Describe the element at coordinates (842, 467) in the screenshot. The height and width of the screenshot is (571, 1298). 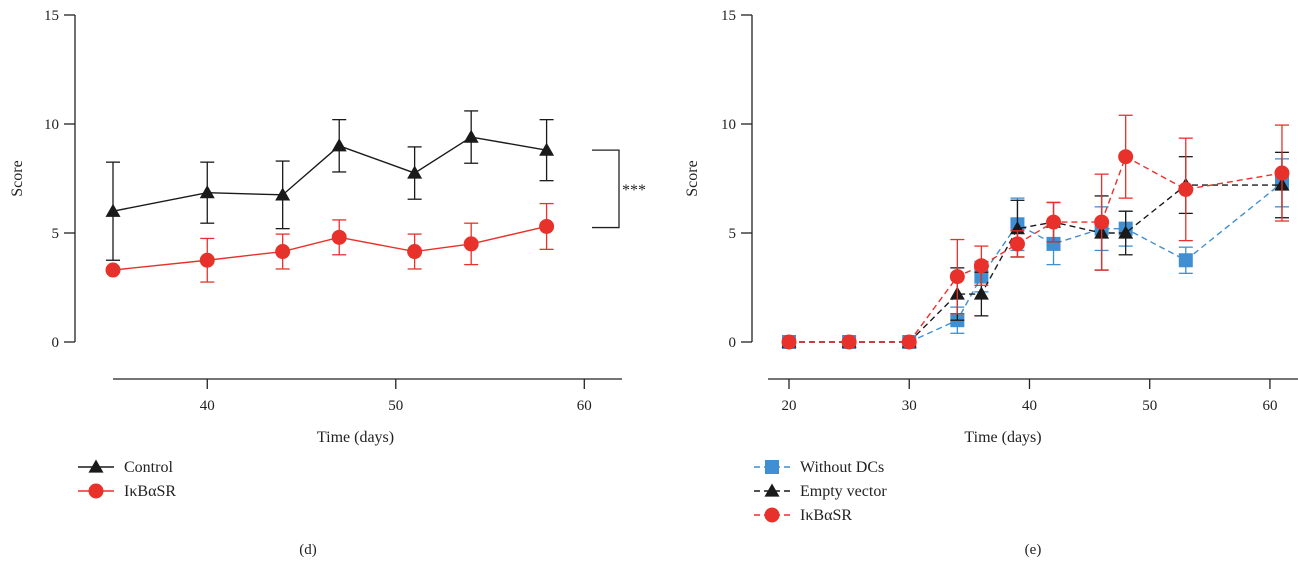
I see `legend-label: Without DCs` at that location.